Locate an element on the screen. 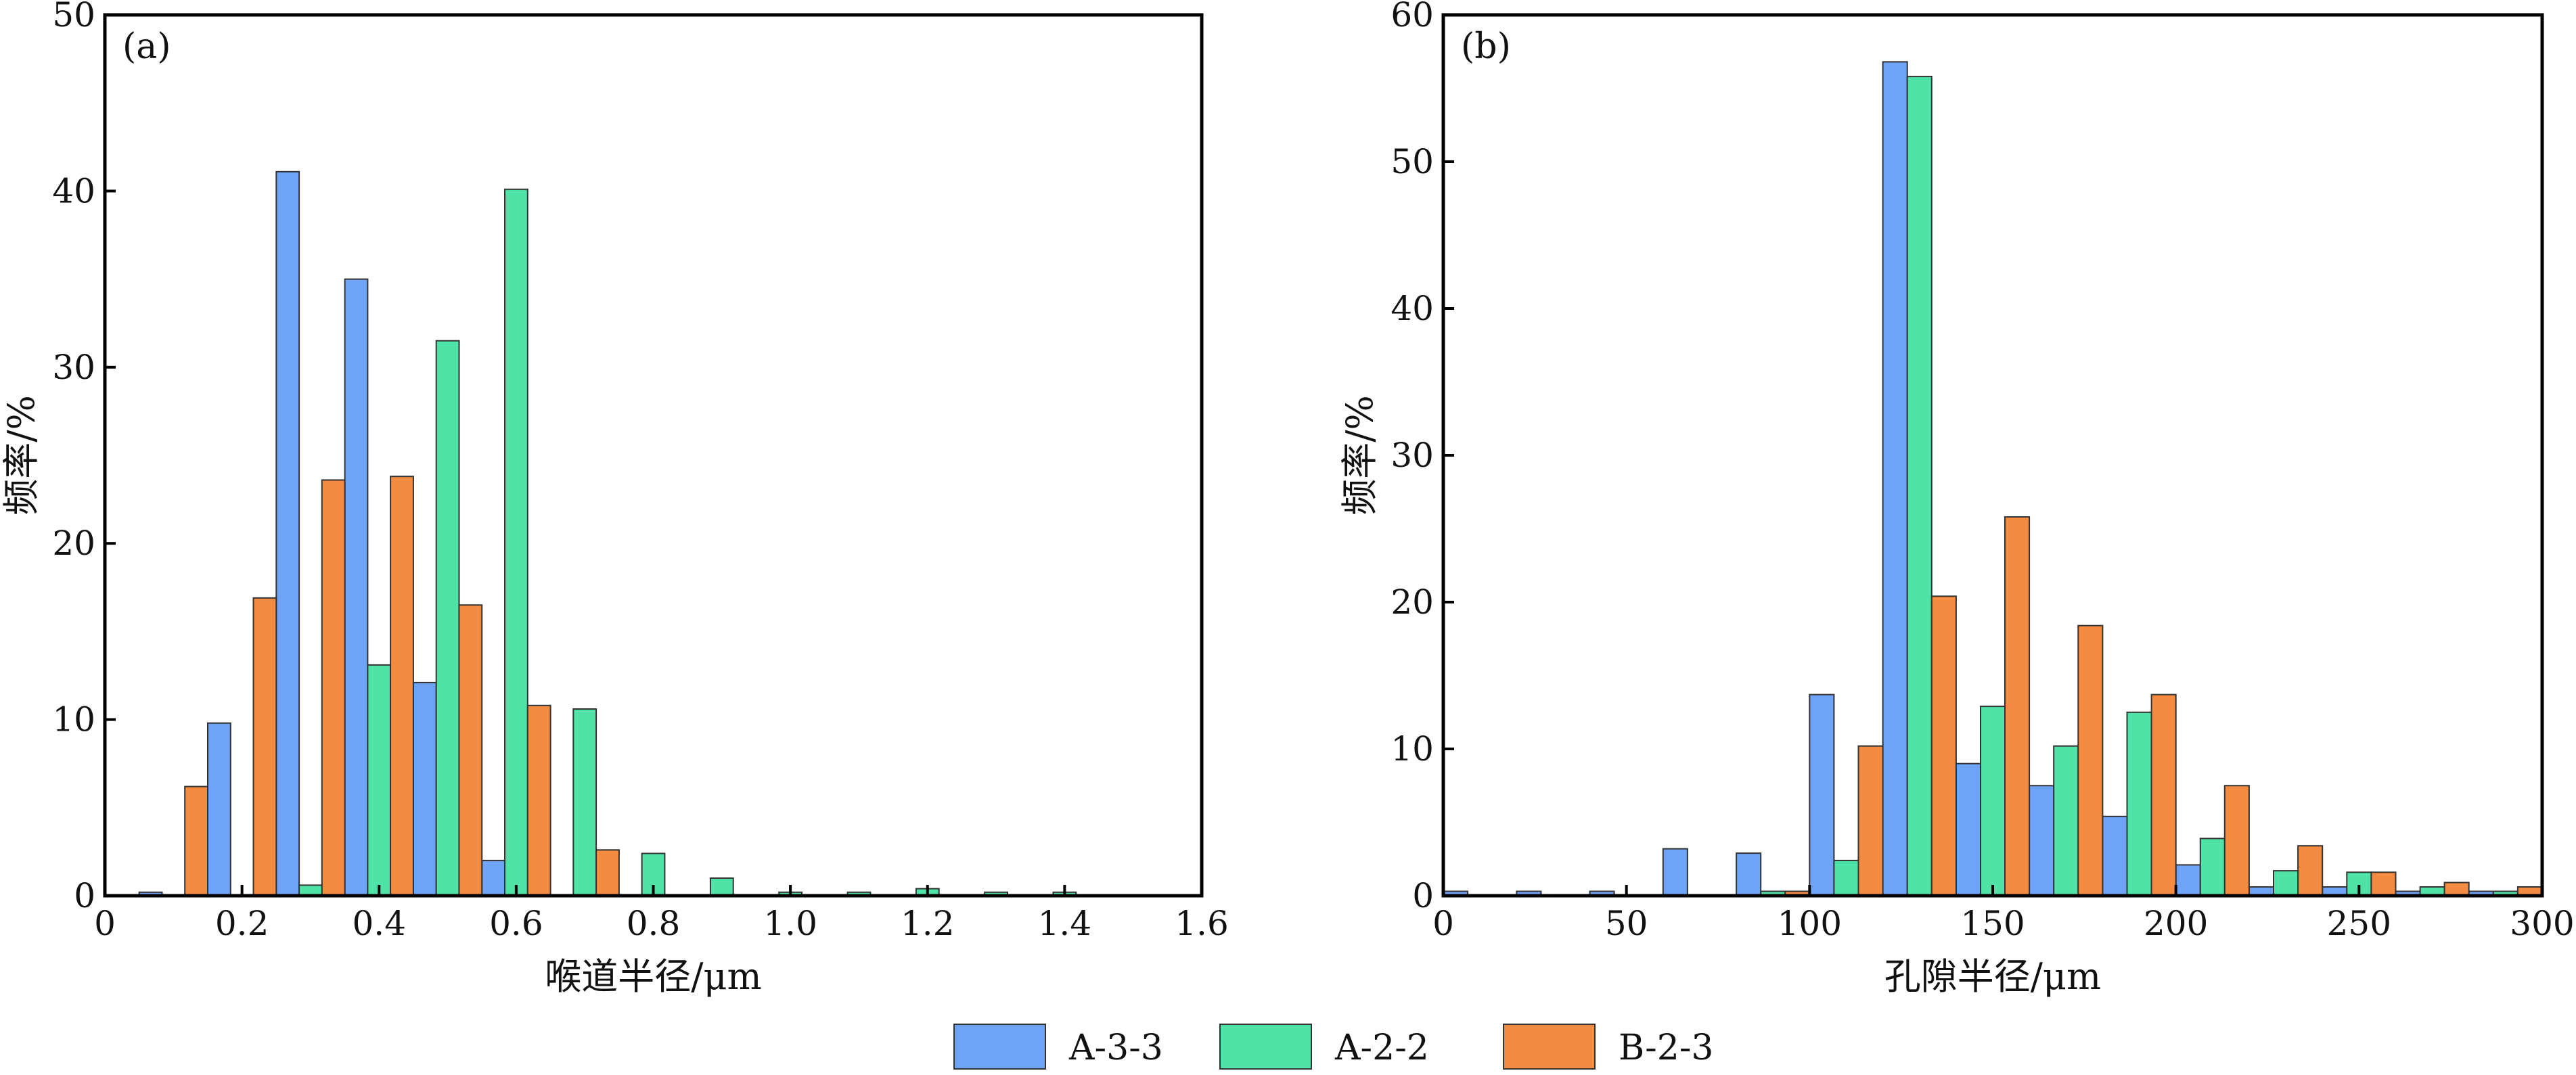 This screenshot has height=1075, width=2576. panel-b-x-axis-title: 孔隙半径/μm is located at coordinates (1993, 977).